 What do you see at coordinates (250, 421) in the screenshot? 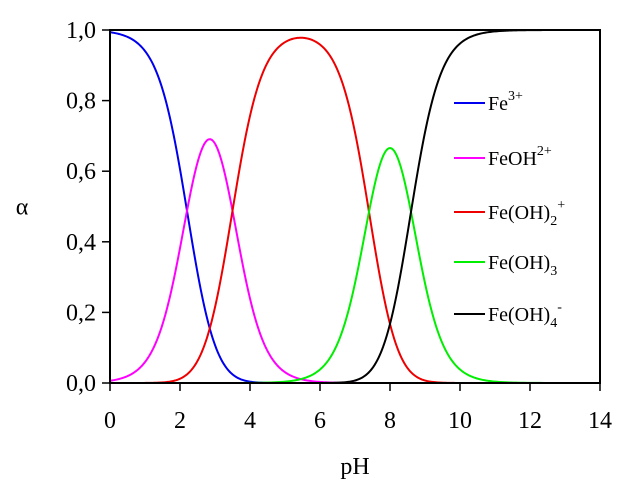
I see `x-tick-label: 4` at bounding box center [250, 421].